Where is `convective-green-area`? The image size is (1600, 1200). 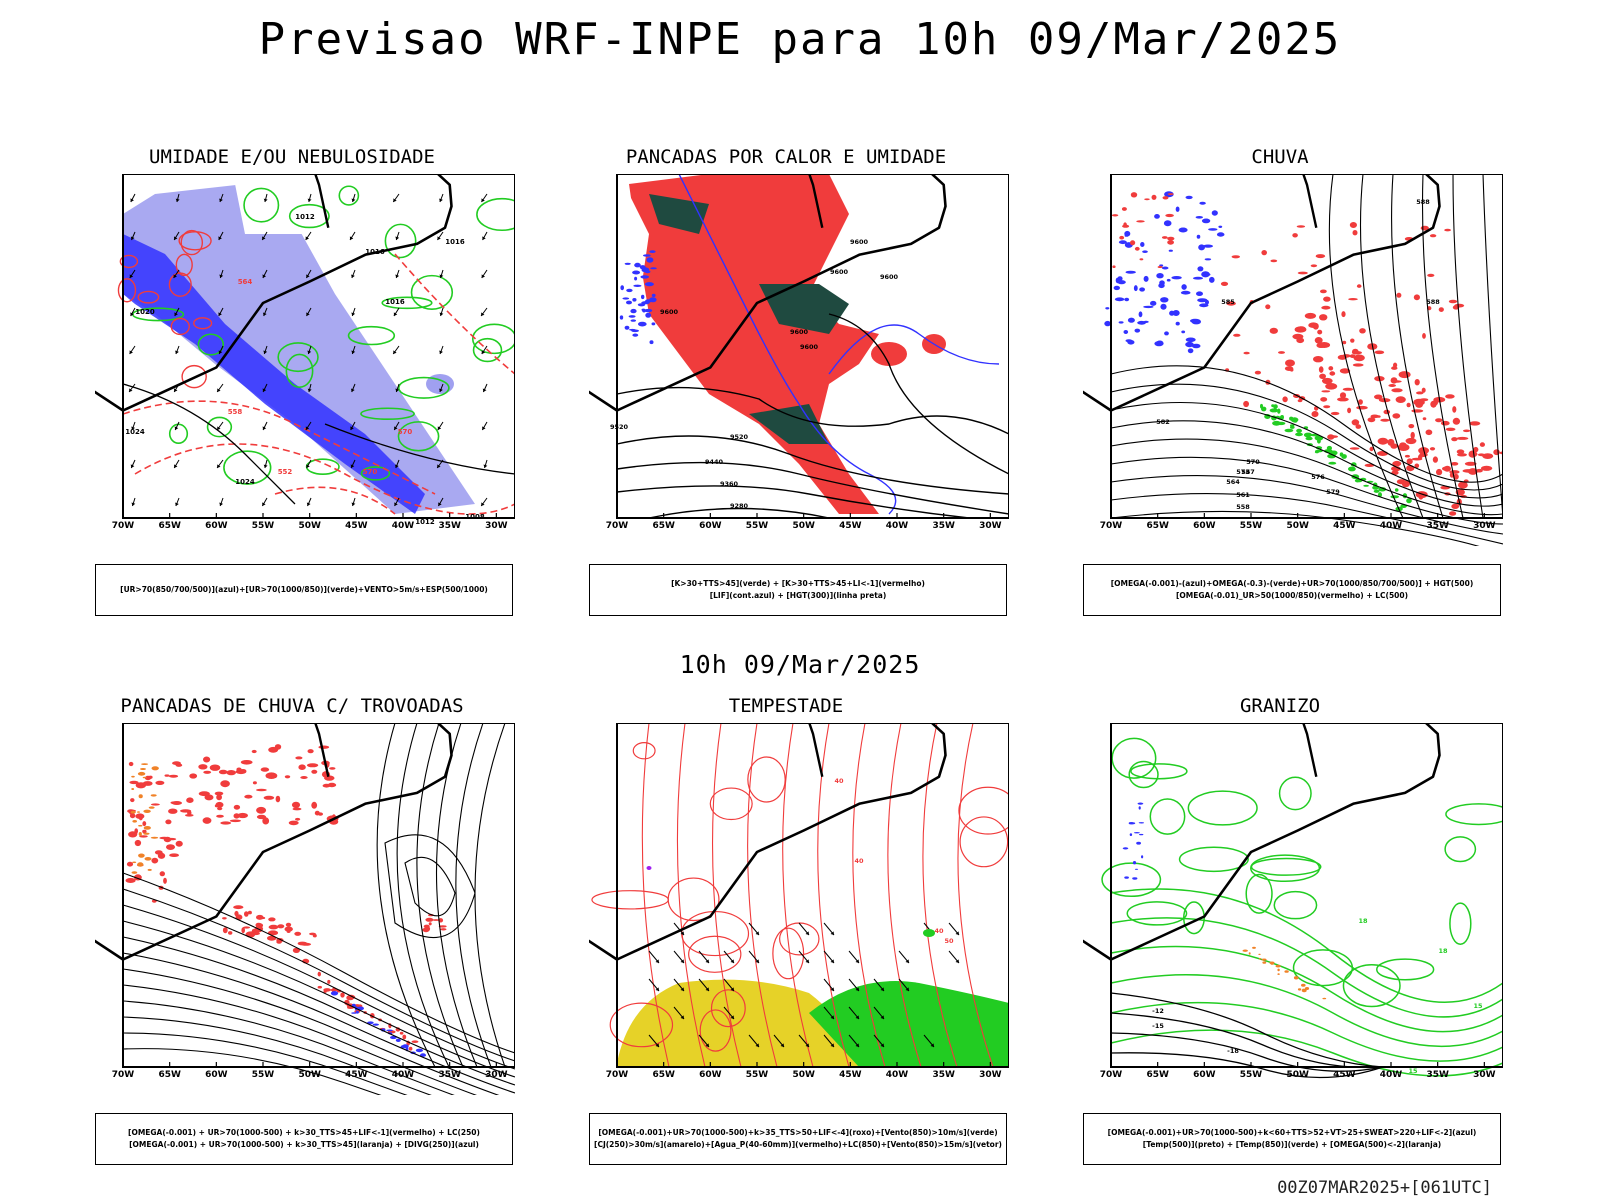
convective-green-area is located at coordinates (789, 424).